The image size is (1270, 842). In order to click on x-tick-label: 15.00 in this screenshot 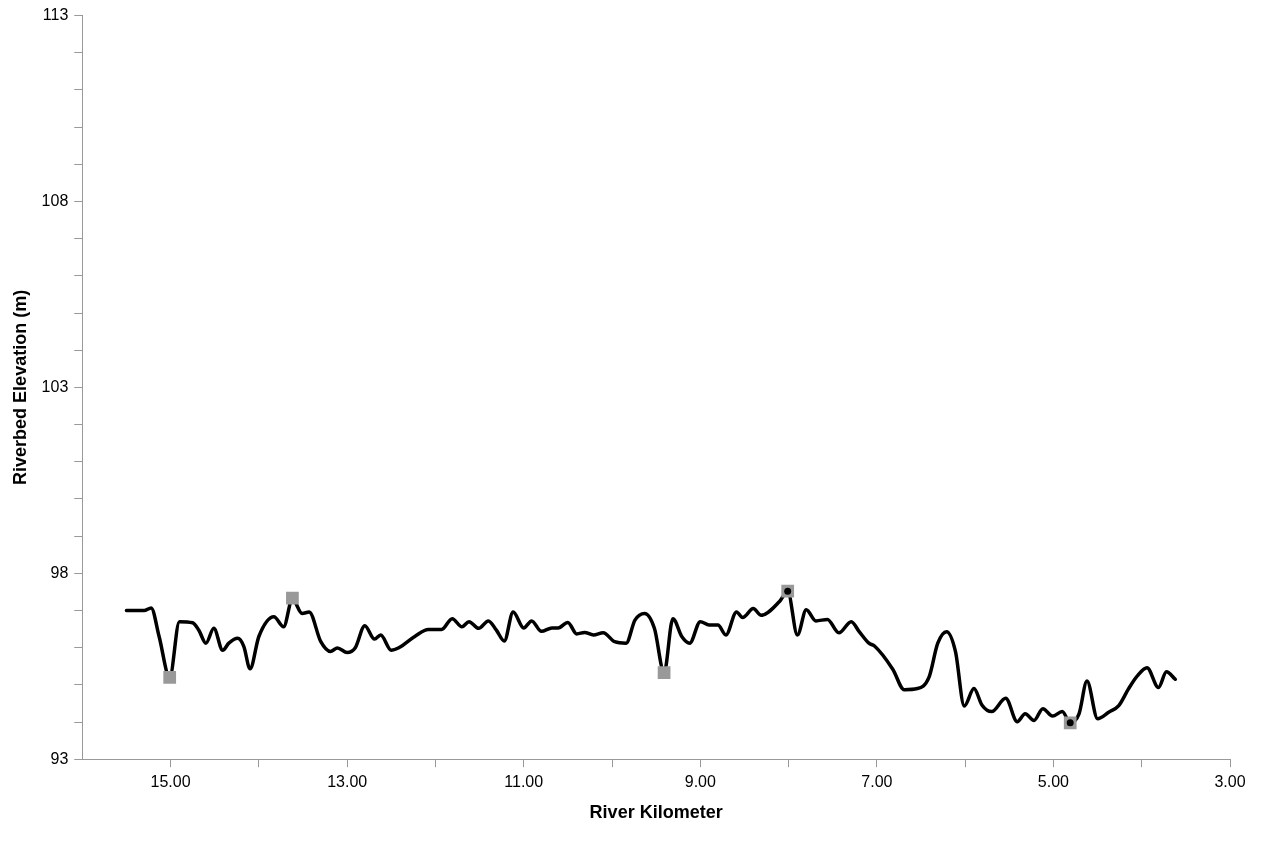, I will do `click(170, 782)`.